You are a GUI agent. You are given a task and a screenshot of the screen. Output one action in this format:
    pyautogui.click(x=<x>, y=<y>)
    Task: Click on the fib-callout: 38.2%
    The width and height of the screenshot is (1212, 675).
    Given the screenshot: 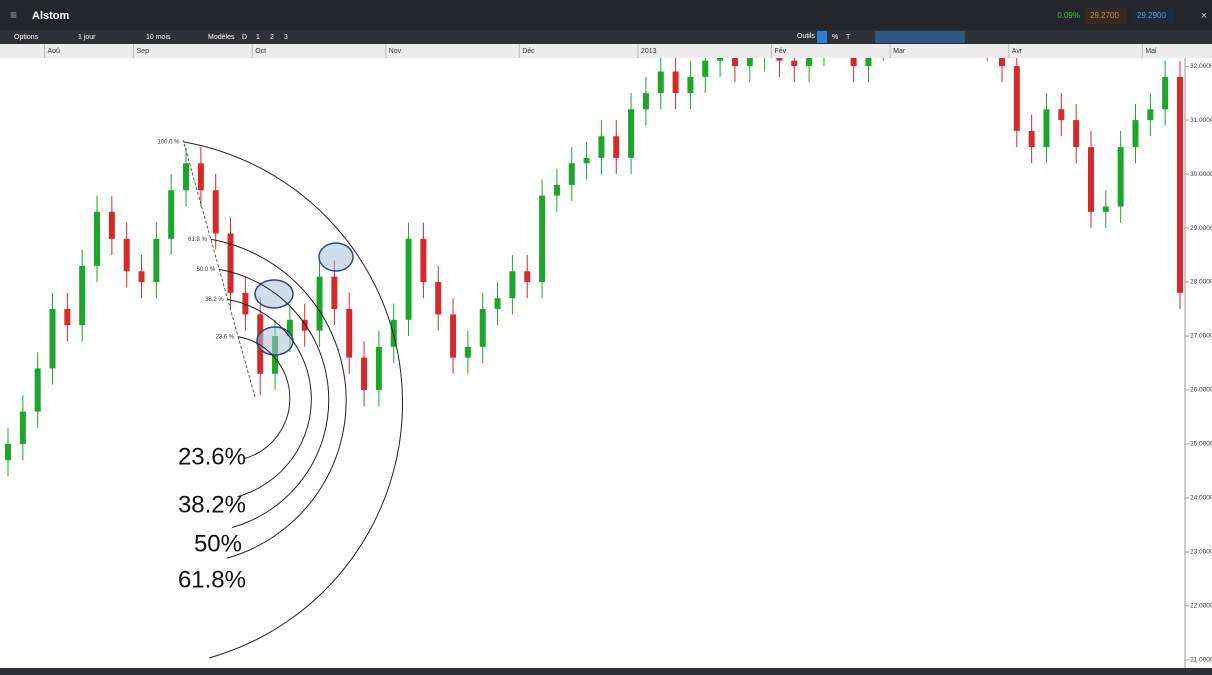 What is the action you would take?
    pyautogui.click(x=212, y=504)
    